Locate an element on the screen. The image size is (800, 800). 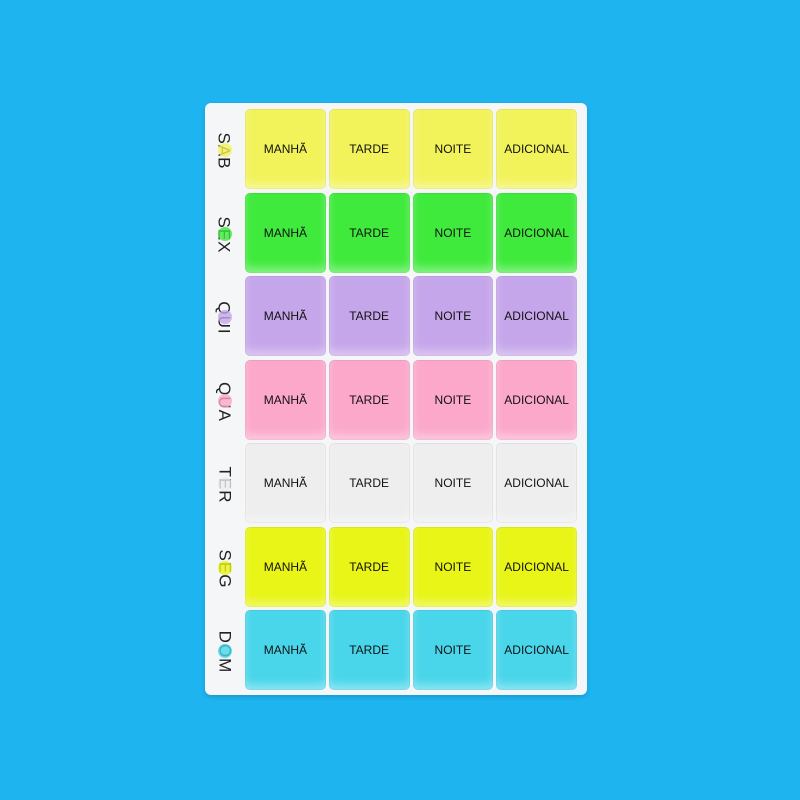
day-label-strip: SABSEXQUIQUATERSEGDOM is located at coordinates (224, 399).